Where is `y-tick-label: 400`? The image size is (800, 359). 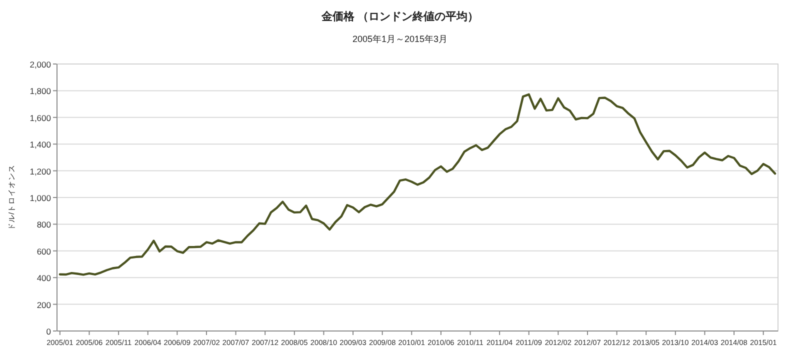
y-tick-label: 400 is located at coordinates (44, 278).